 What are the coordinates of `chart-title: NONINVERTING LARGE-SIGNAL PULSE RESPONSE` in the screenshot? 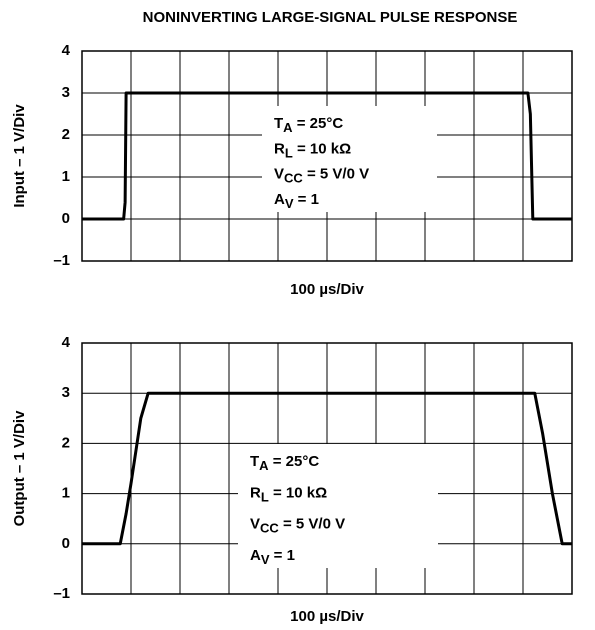 It's located at (330, 17).